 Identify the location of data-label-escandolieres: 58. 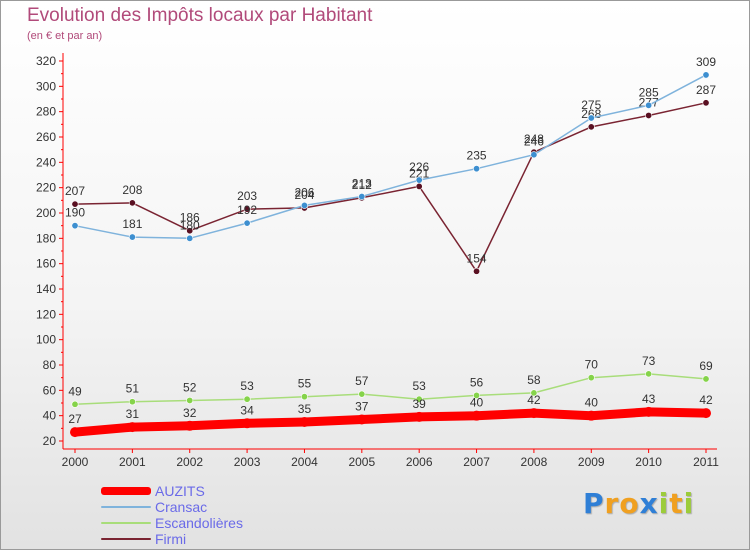
(534, 380).